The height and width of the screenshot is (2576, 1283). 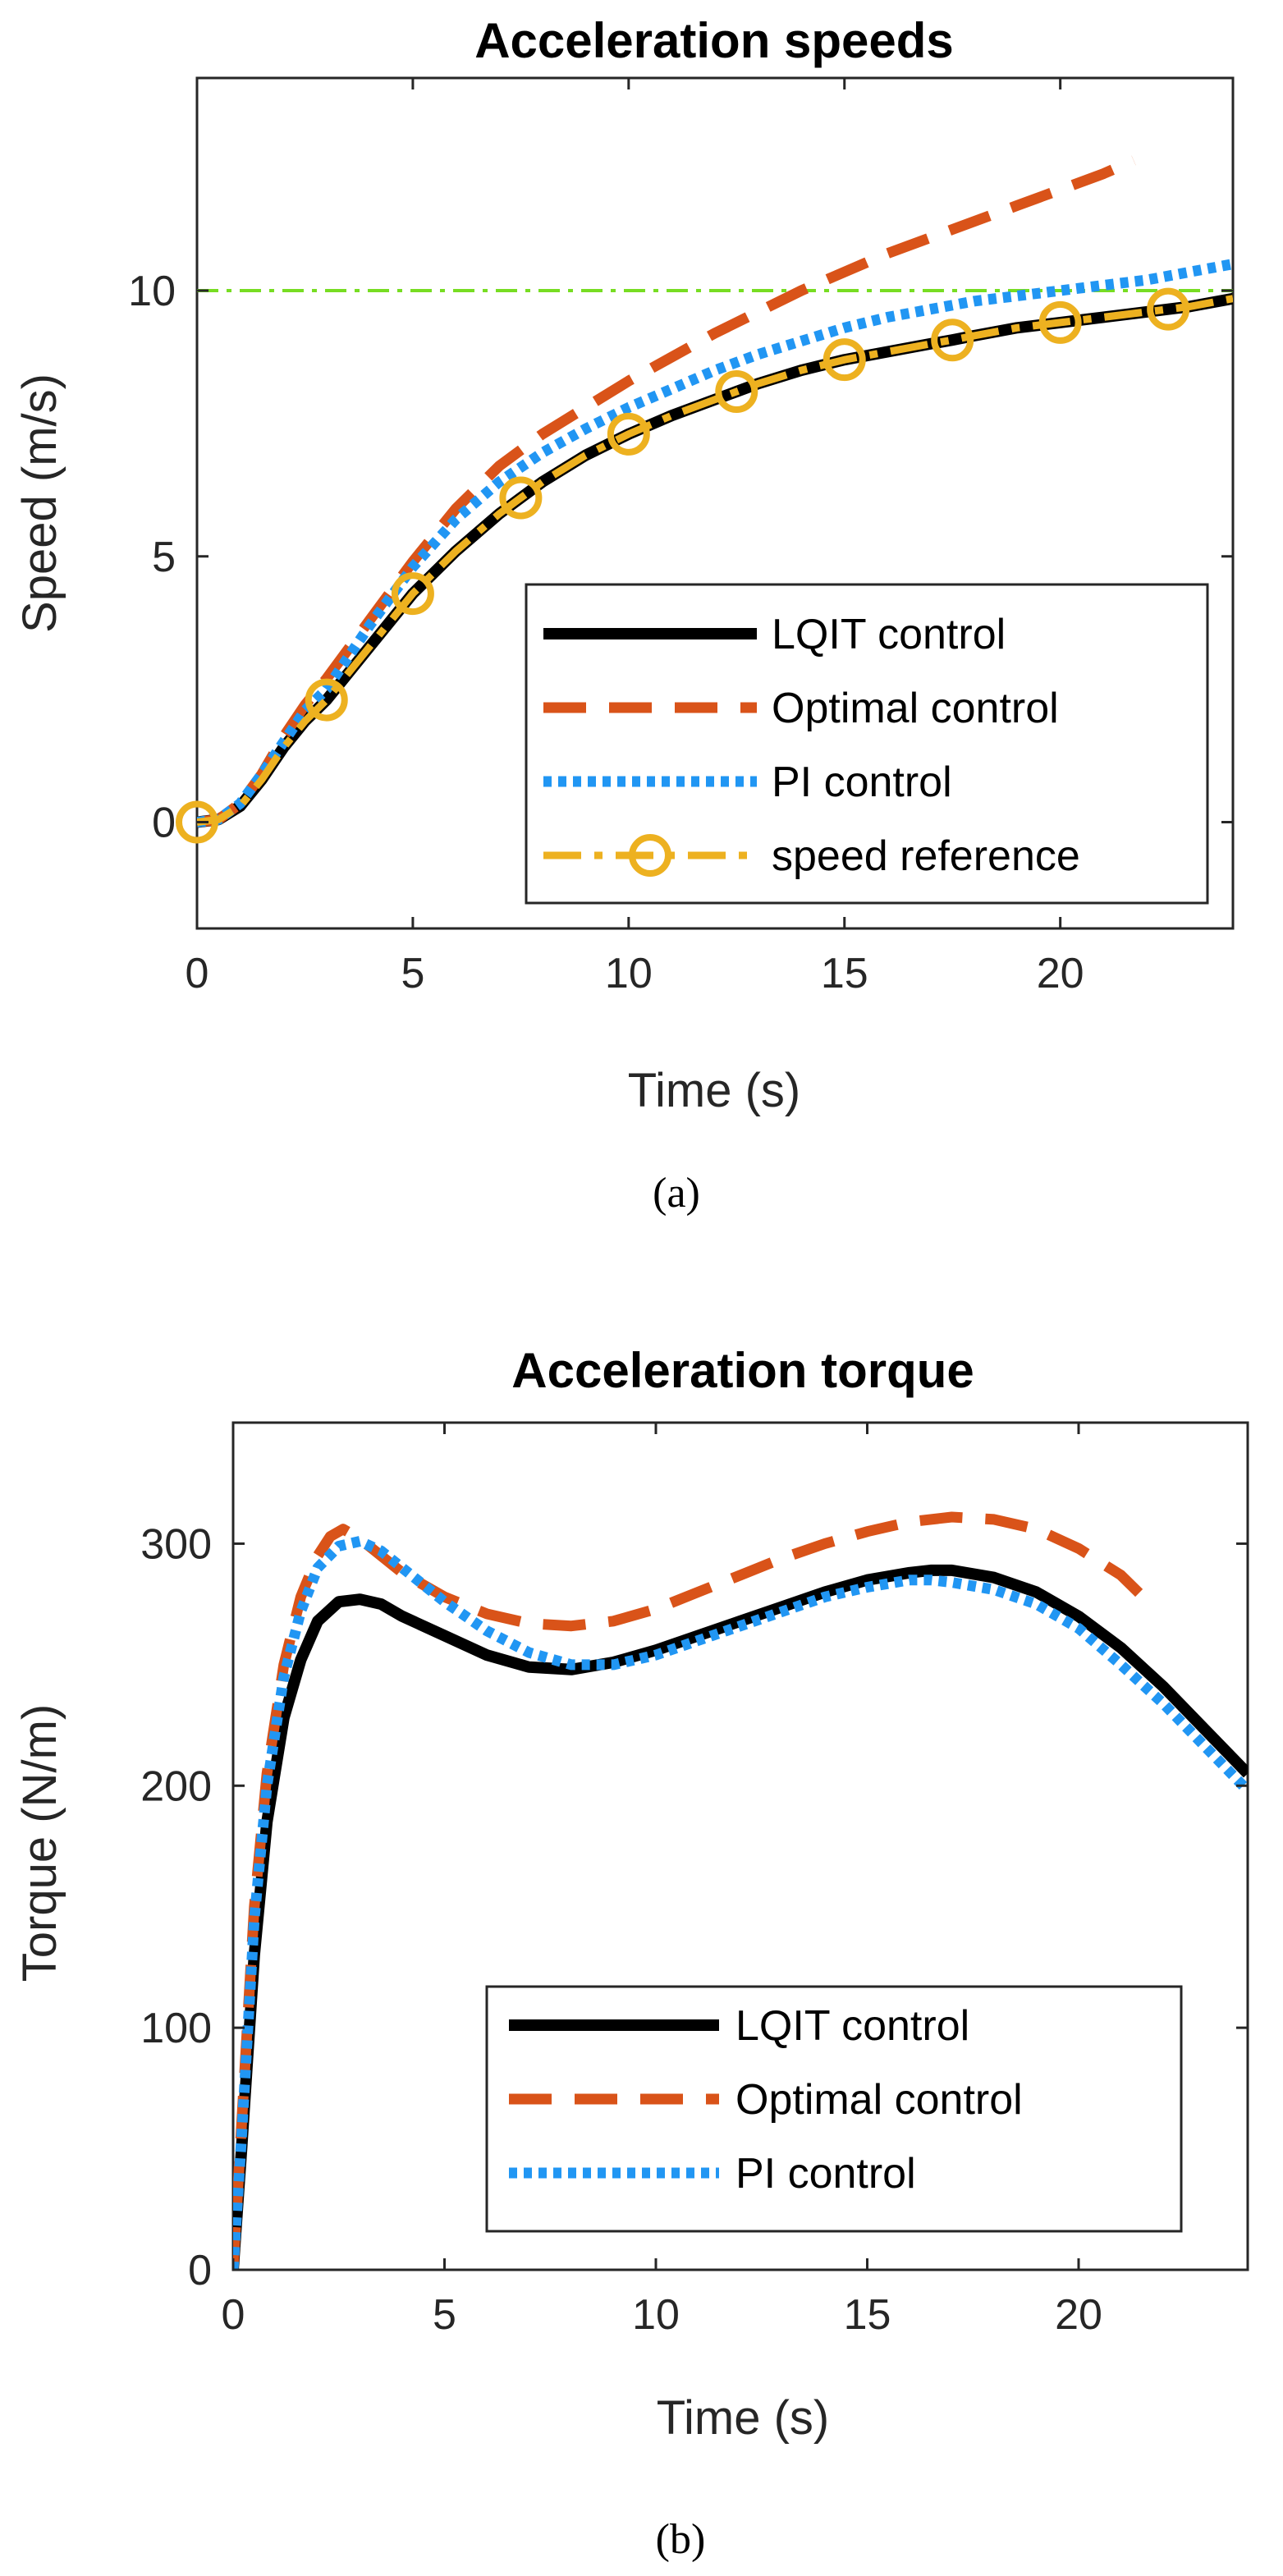 I want to click on chart-title: Acceleration torque, so click(x=743, y=1371).